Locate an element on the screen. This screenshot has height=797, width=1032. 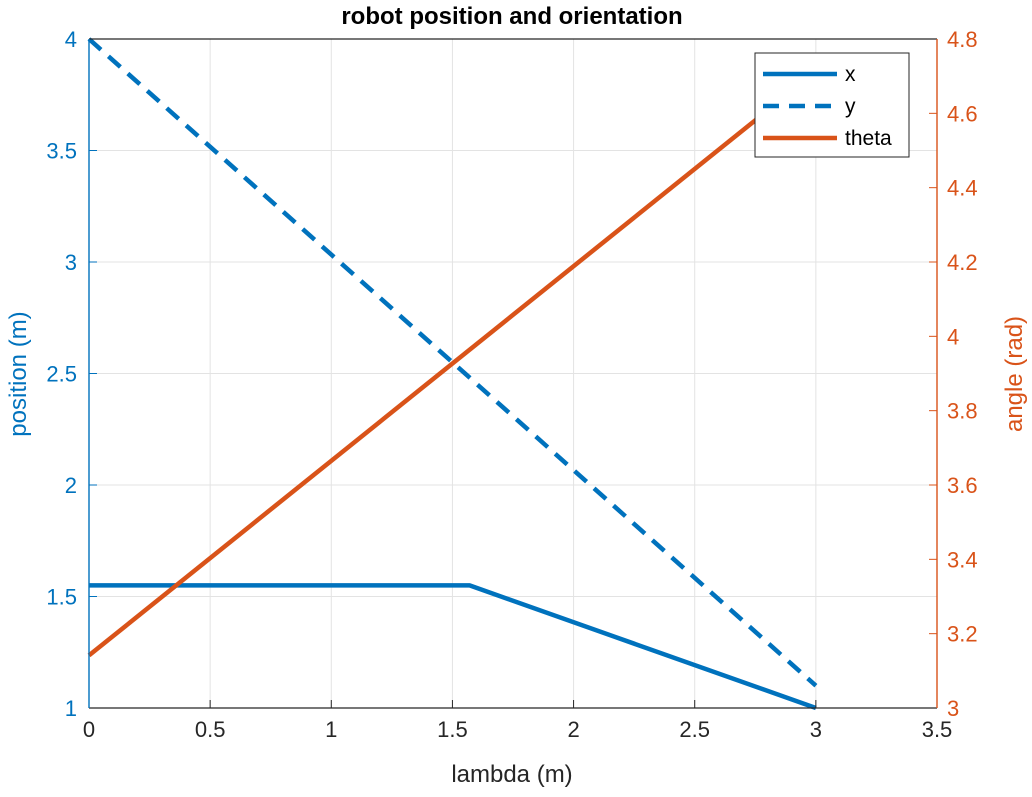
x-tick-label: 0.5 is located at coordinates (210, 729).